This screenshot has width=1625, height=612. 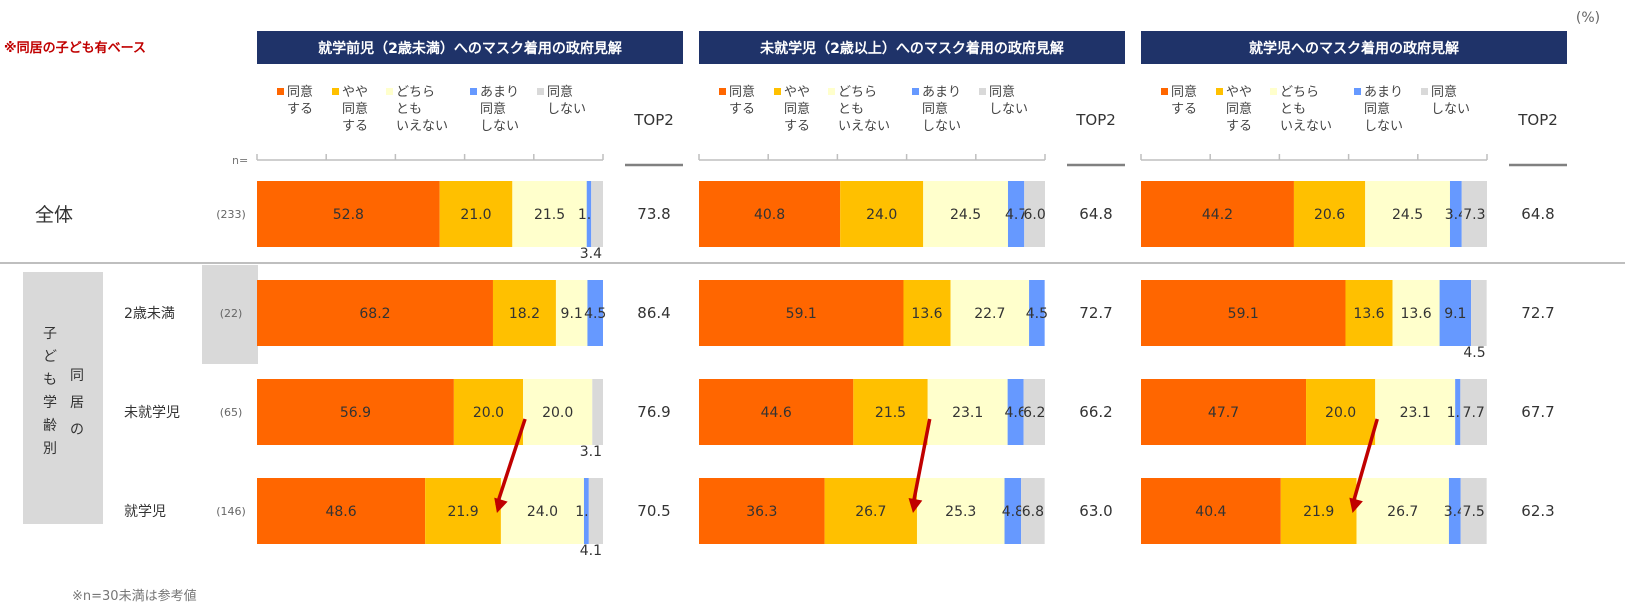 What do you see at coordinates (524, 314) in the screenshot?
I see `data-label: 18.2` at bounding box center [524, 314].